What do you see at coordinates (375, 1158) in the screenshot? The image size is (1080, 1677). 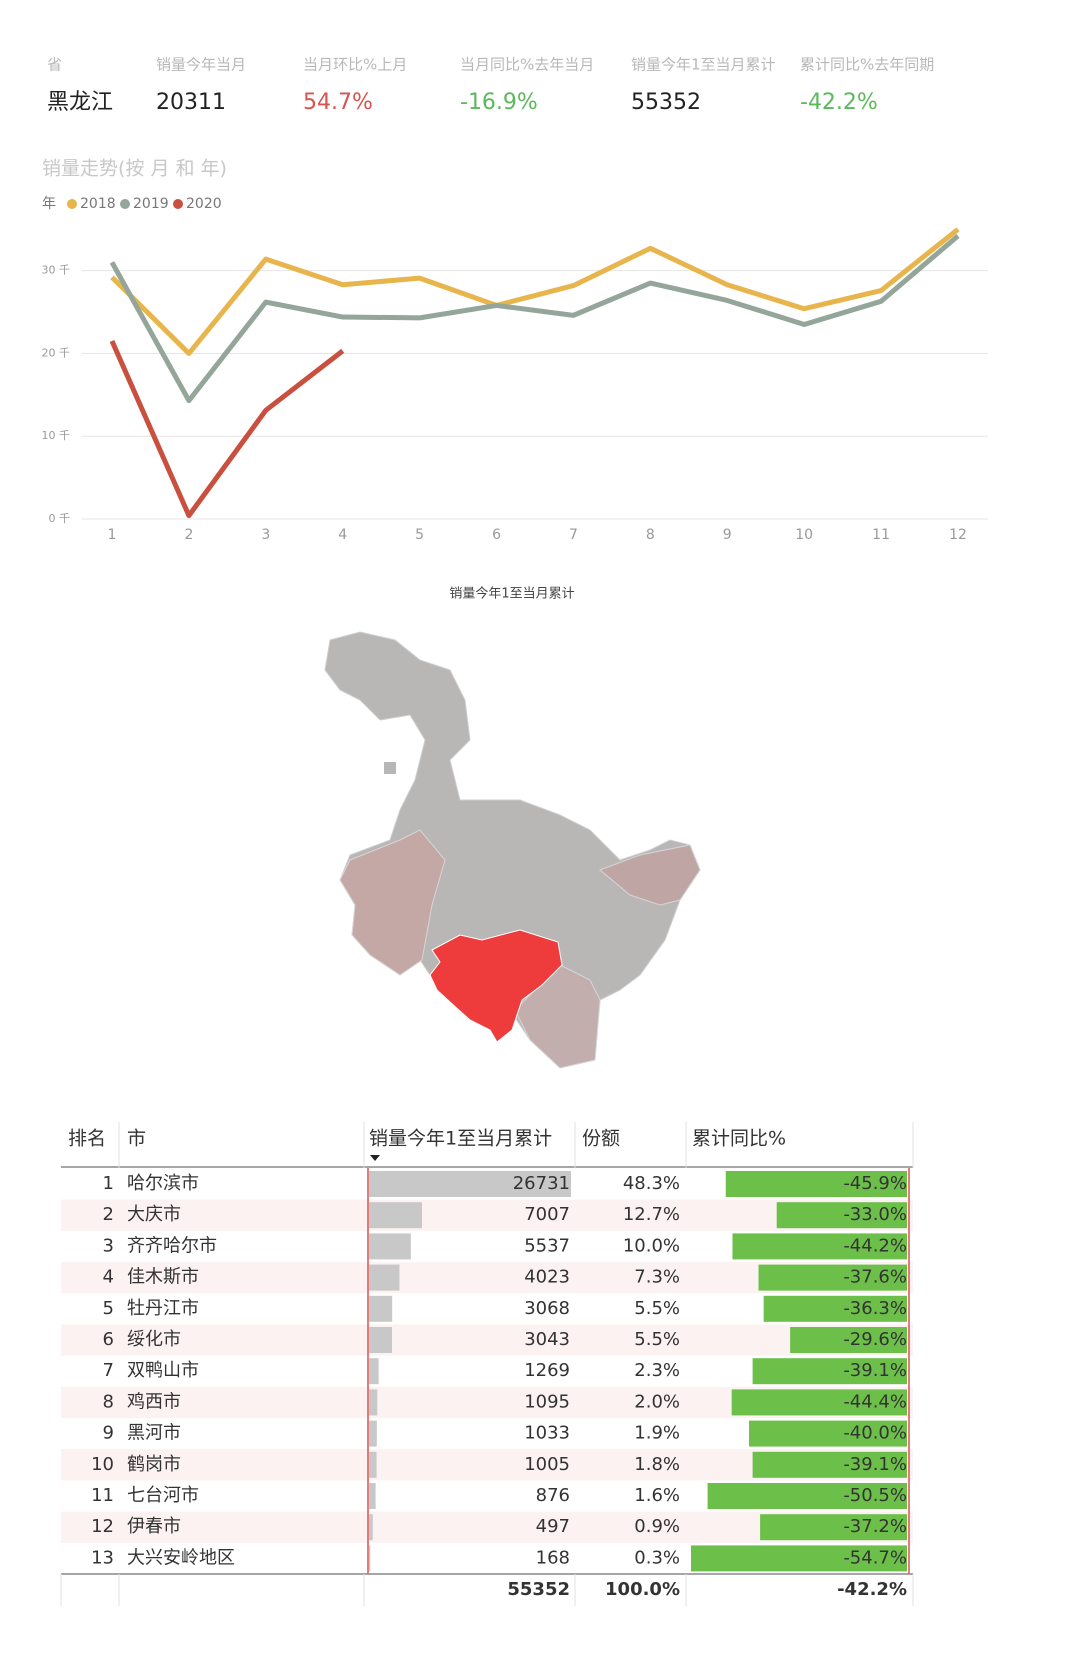 I see `sort-indicator` at bounding box center [375, 1158].